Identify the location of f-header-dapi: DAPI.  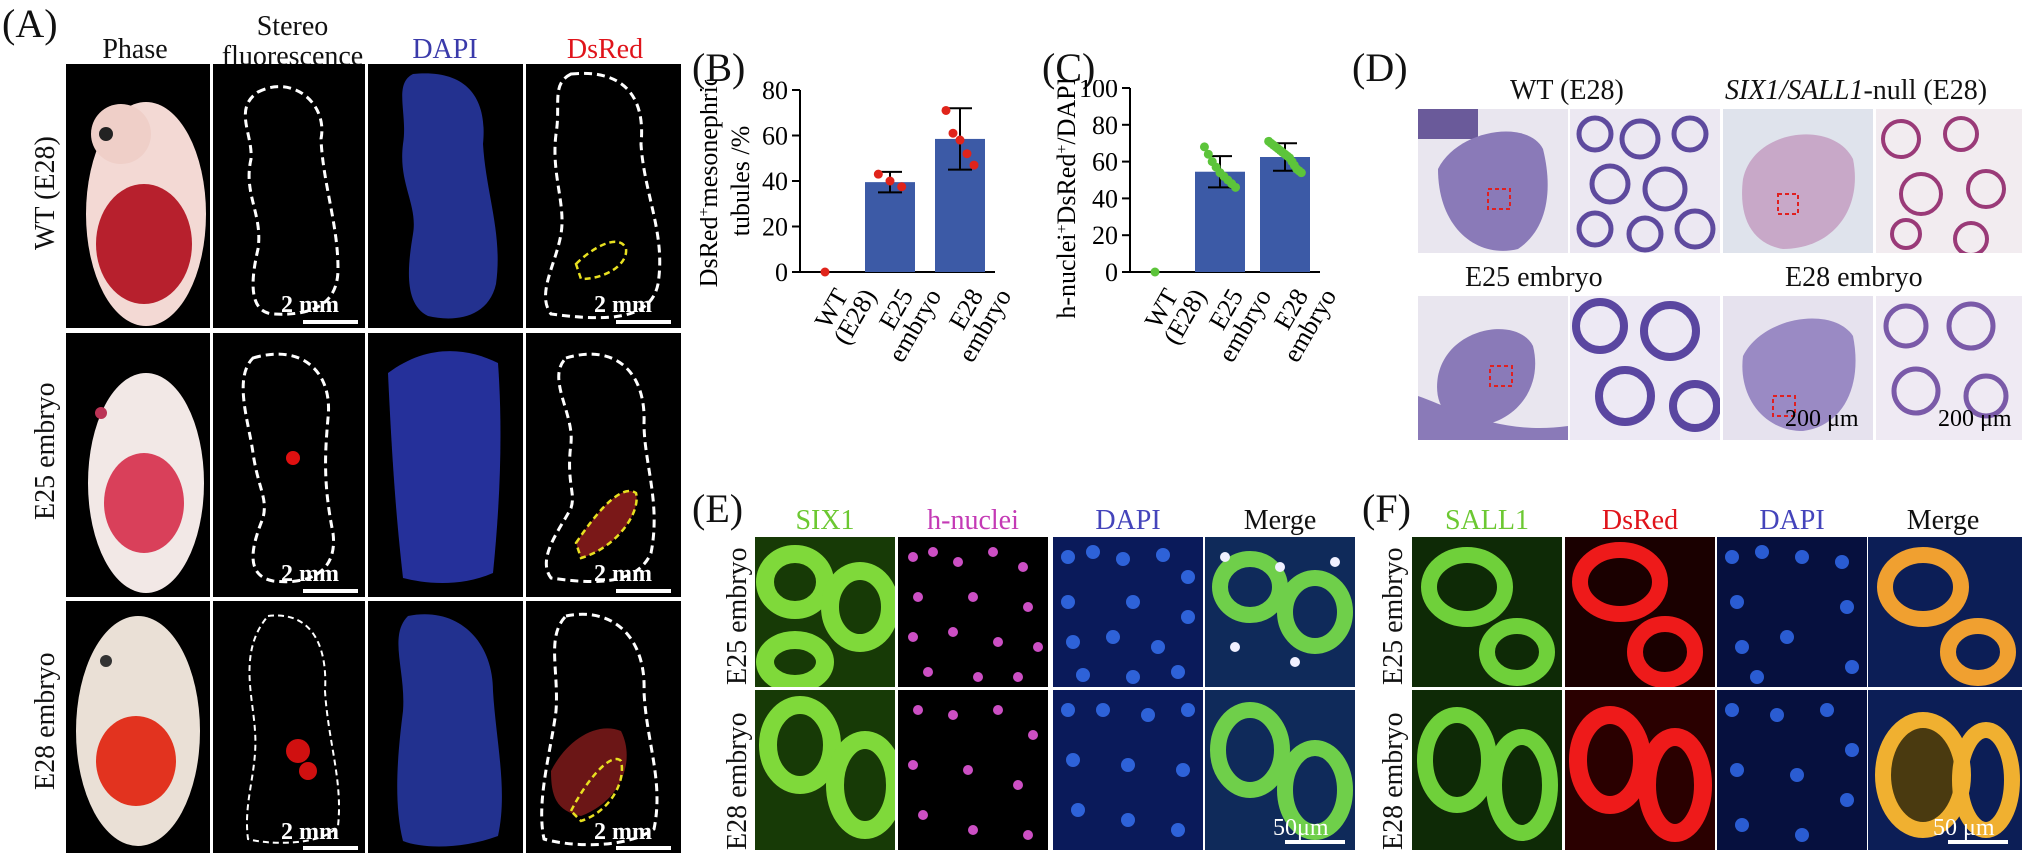
(1792, 520).